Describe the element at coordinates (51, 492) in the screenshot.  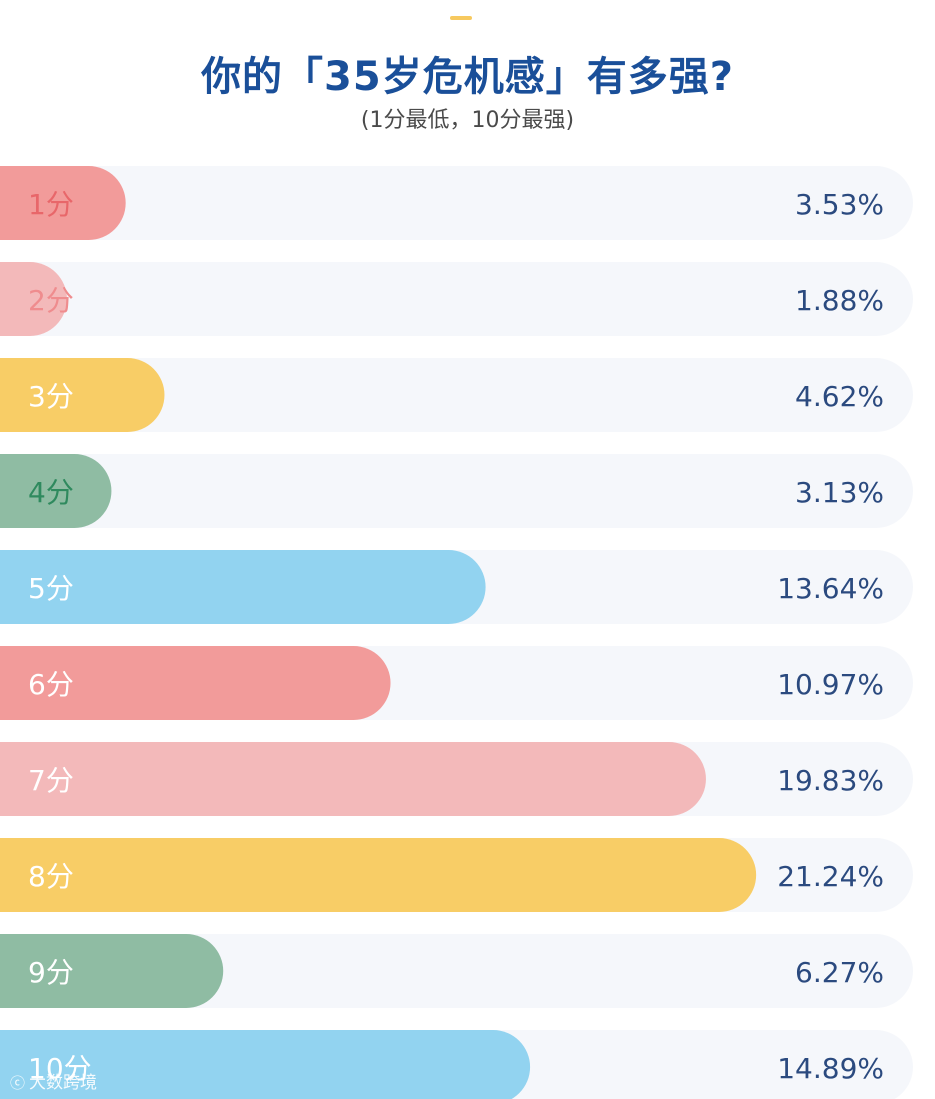
I see `category-label: 4分` at that location.